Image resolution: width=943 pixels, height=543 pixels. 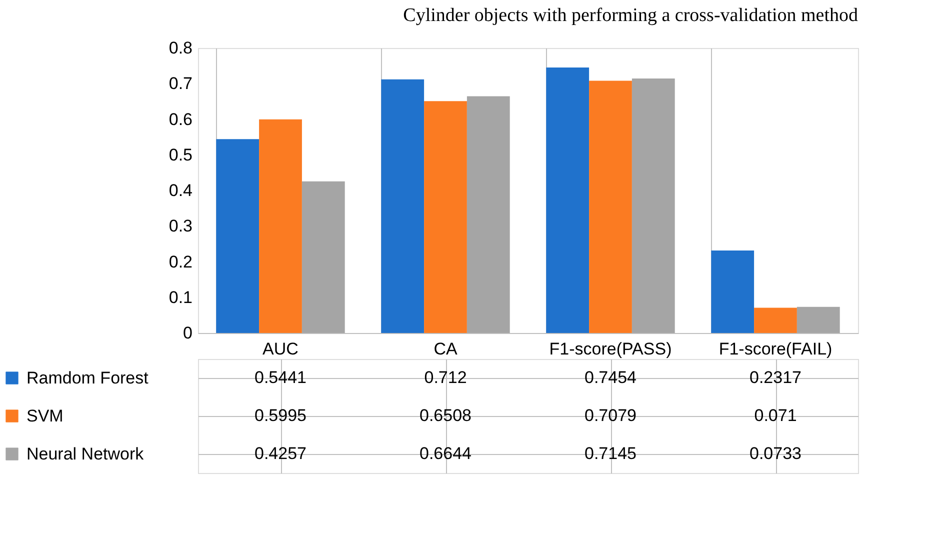 I want to click on x-tick-label: F1-score(PASS), so click(x=610, y=349).